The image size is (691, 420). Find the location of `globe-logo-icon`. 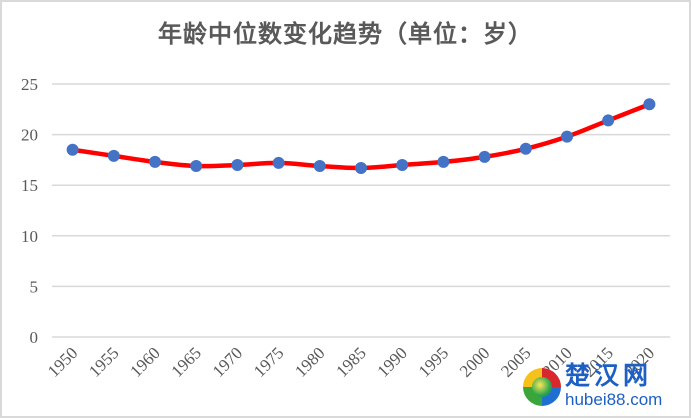

globe-logo-icon is located at coordinates (542, 387).